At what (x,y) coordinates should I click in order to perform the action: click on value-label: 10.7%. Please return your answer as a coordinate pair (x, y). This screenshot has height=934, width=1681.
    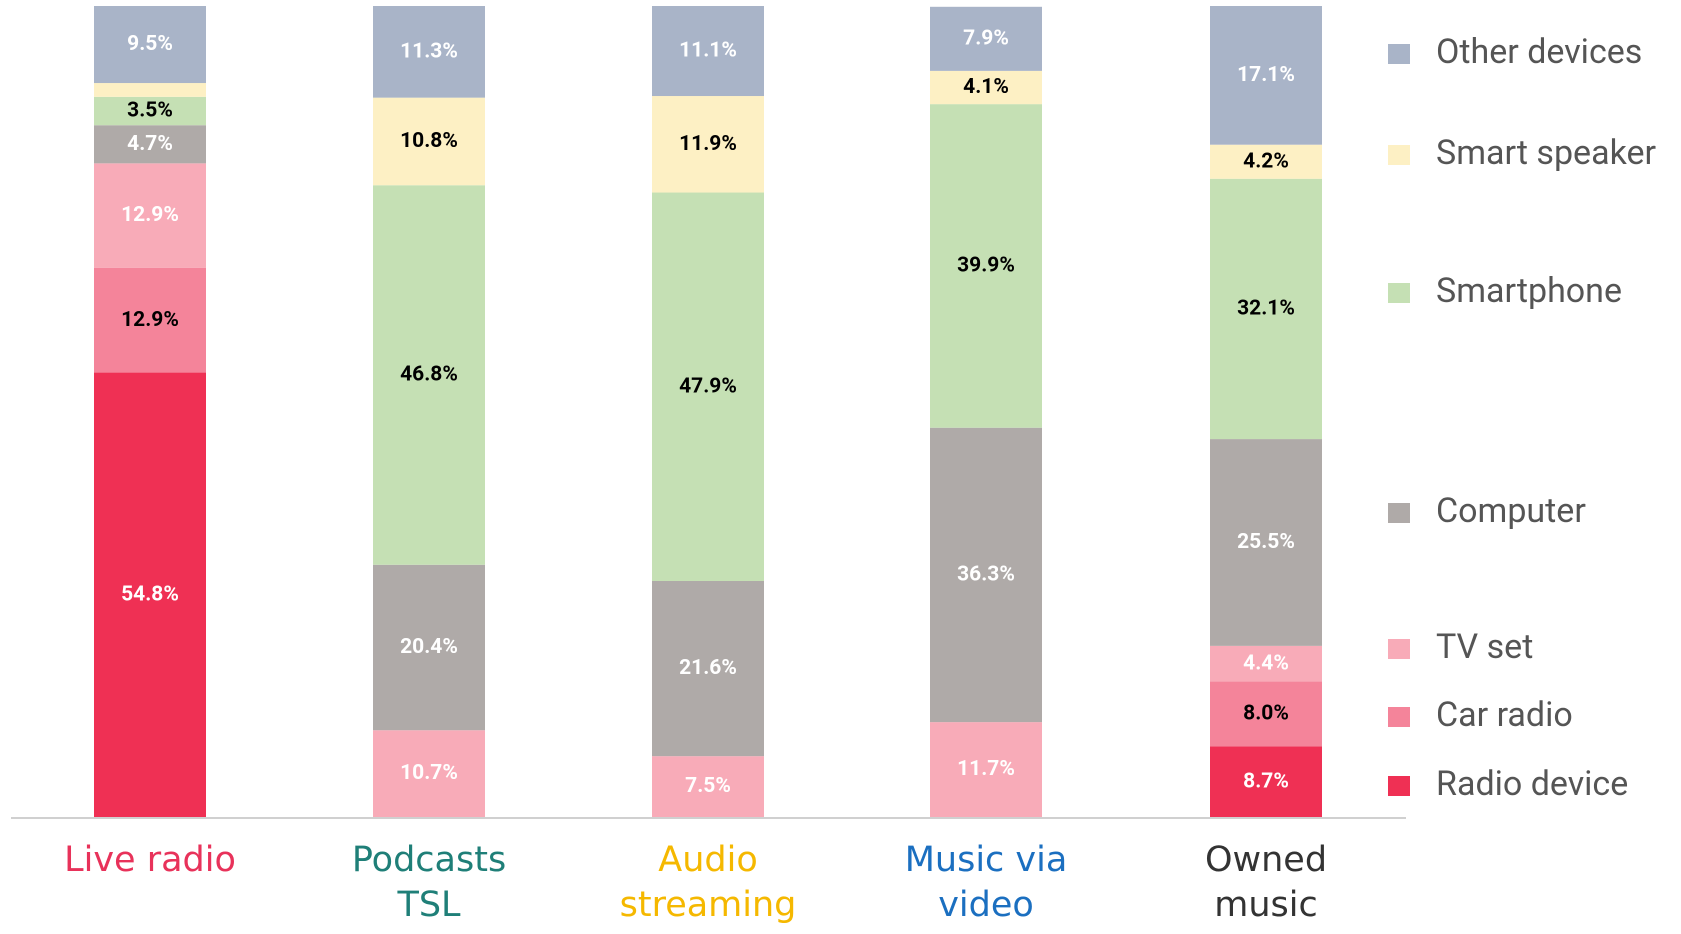
    Looking at the image, I should click on (429, 773).